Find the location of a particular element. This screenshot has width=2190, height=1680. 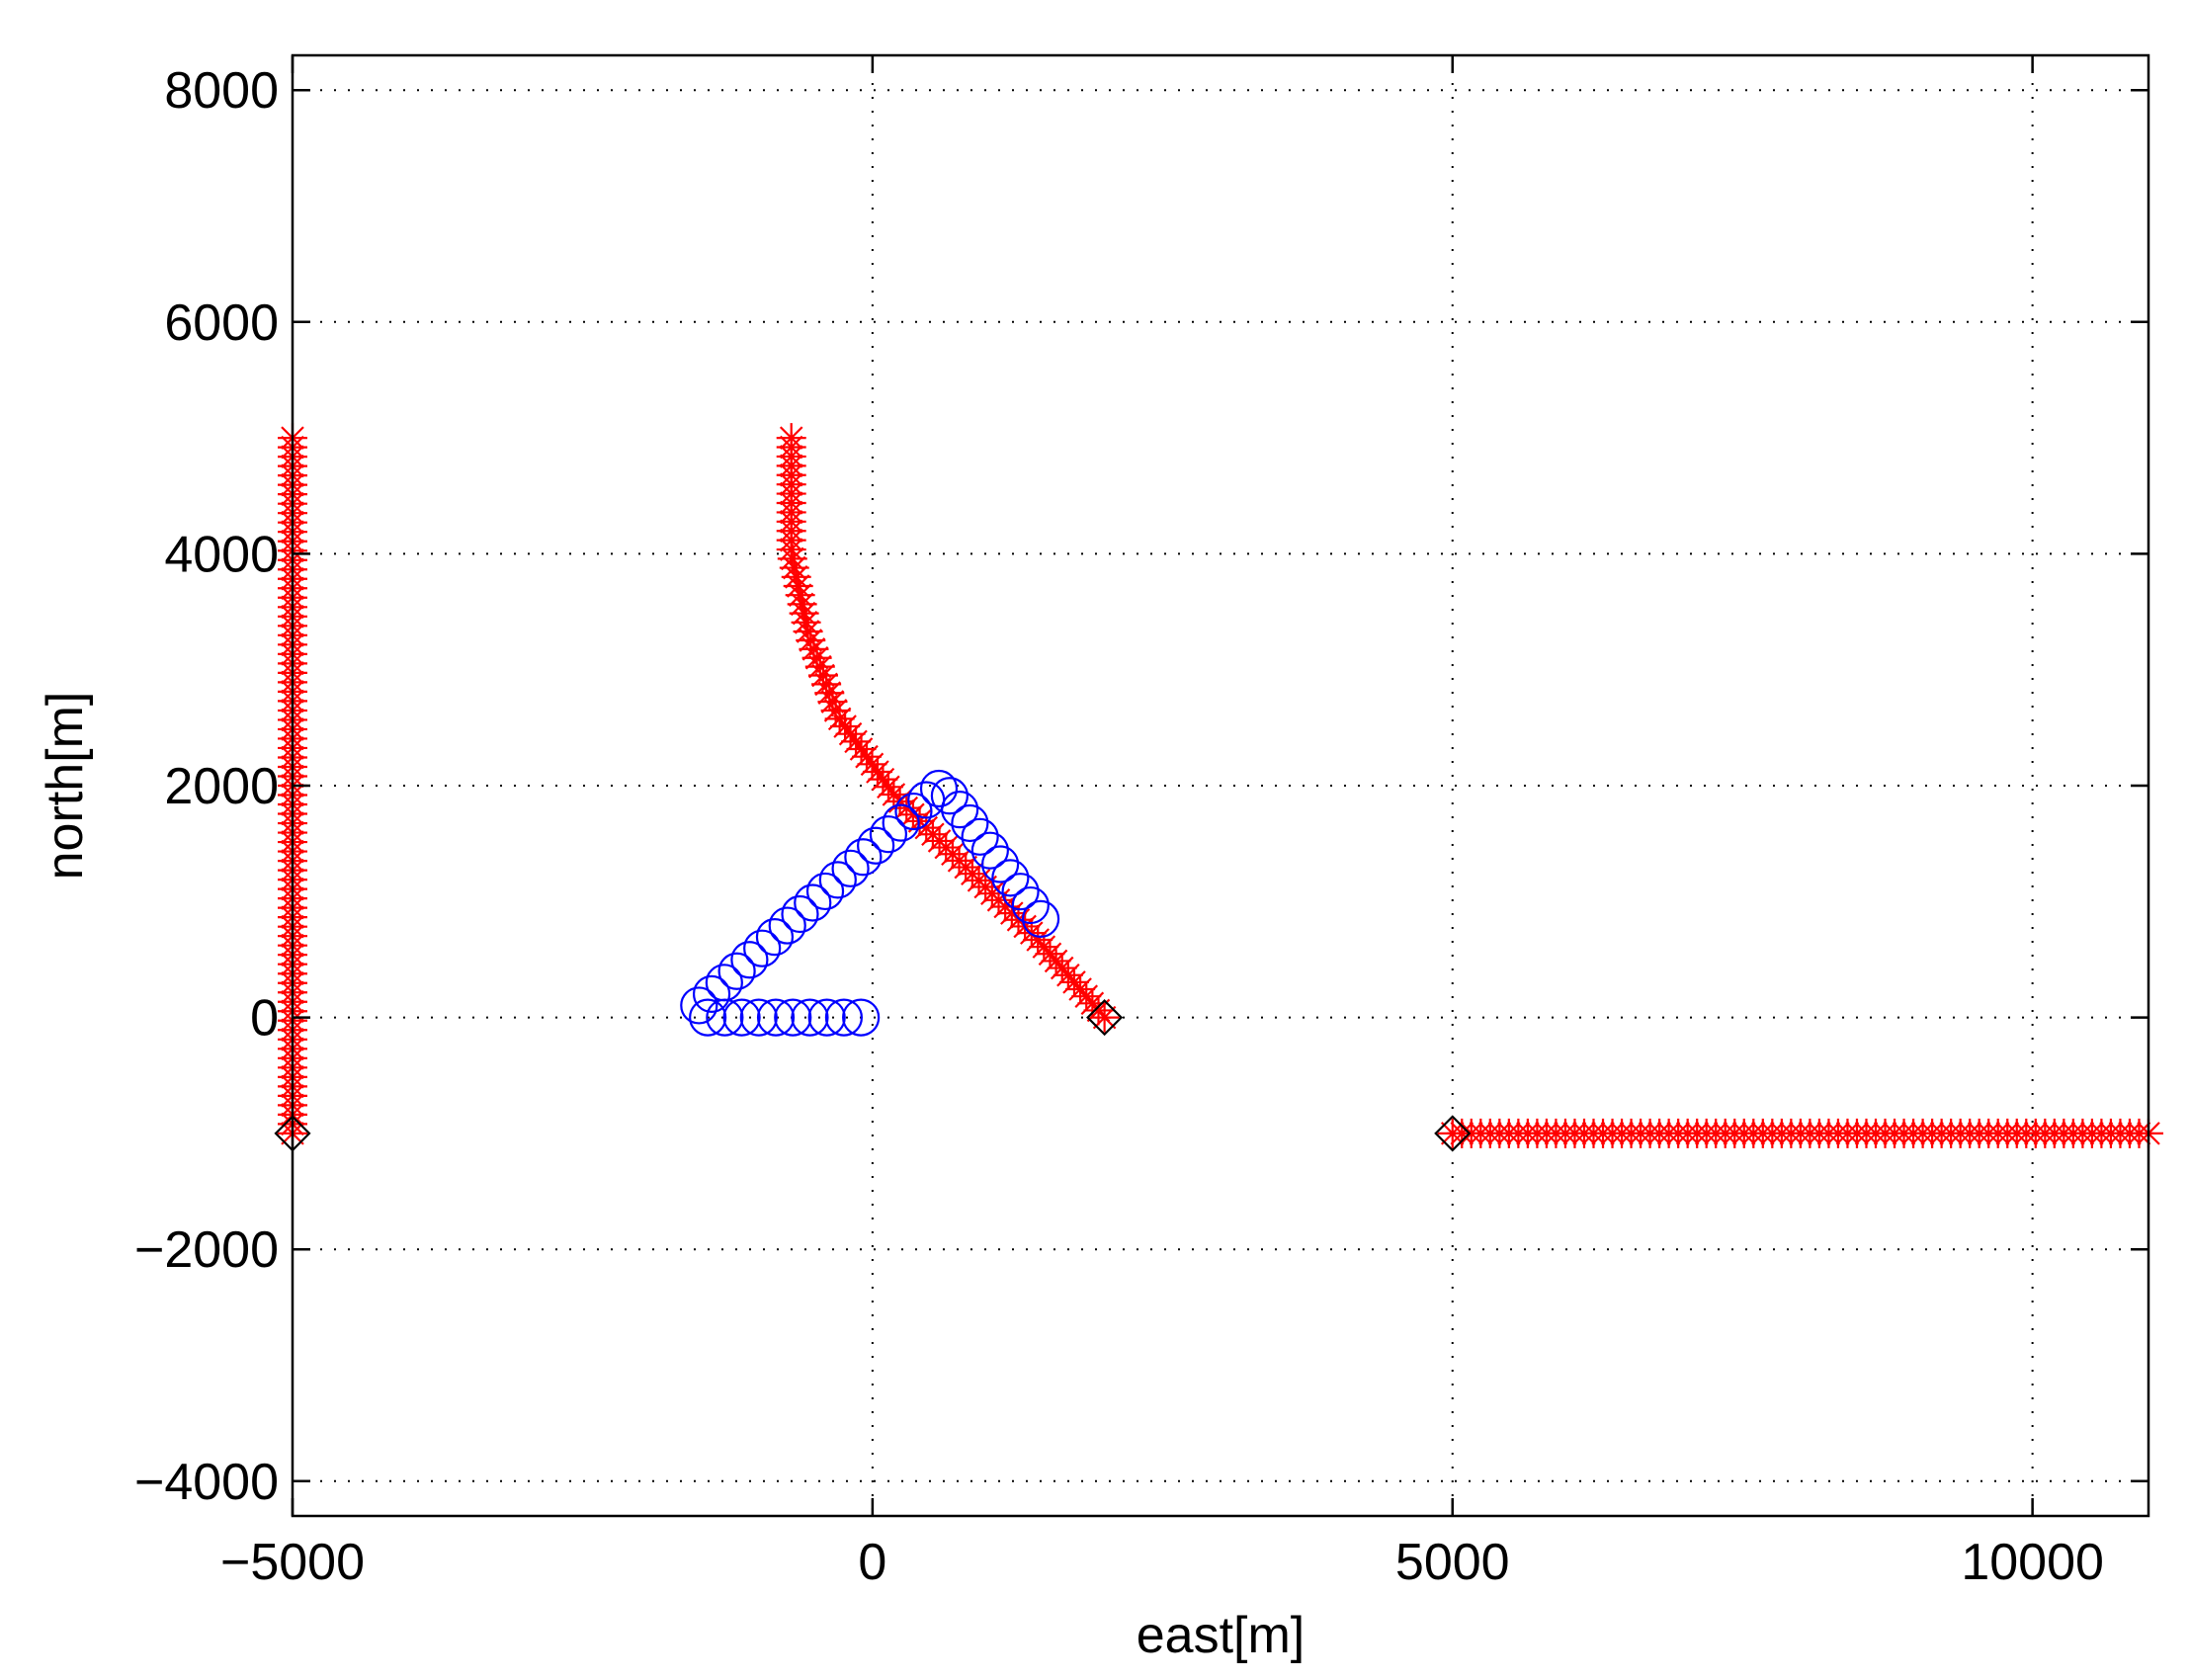

x-axis-title: east[m] is located at coordinates (1221, 1635).